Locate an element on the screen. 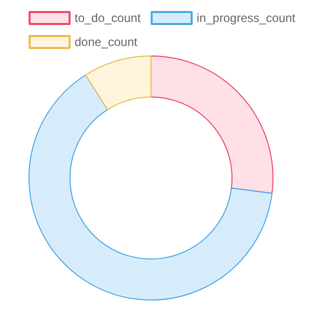 This screenshot has width=324, height=324. legend-label: to_do_count is located at coordinates (108, 18).